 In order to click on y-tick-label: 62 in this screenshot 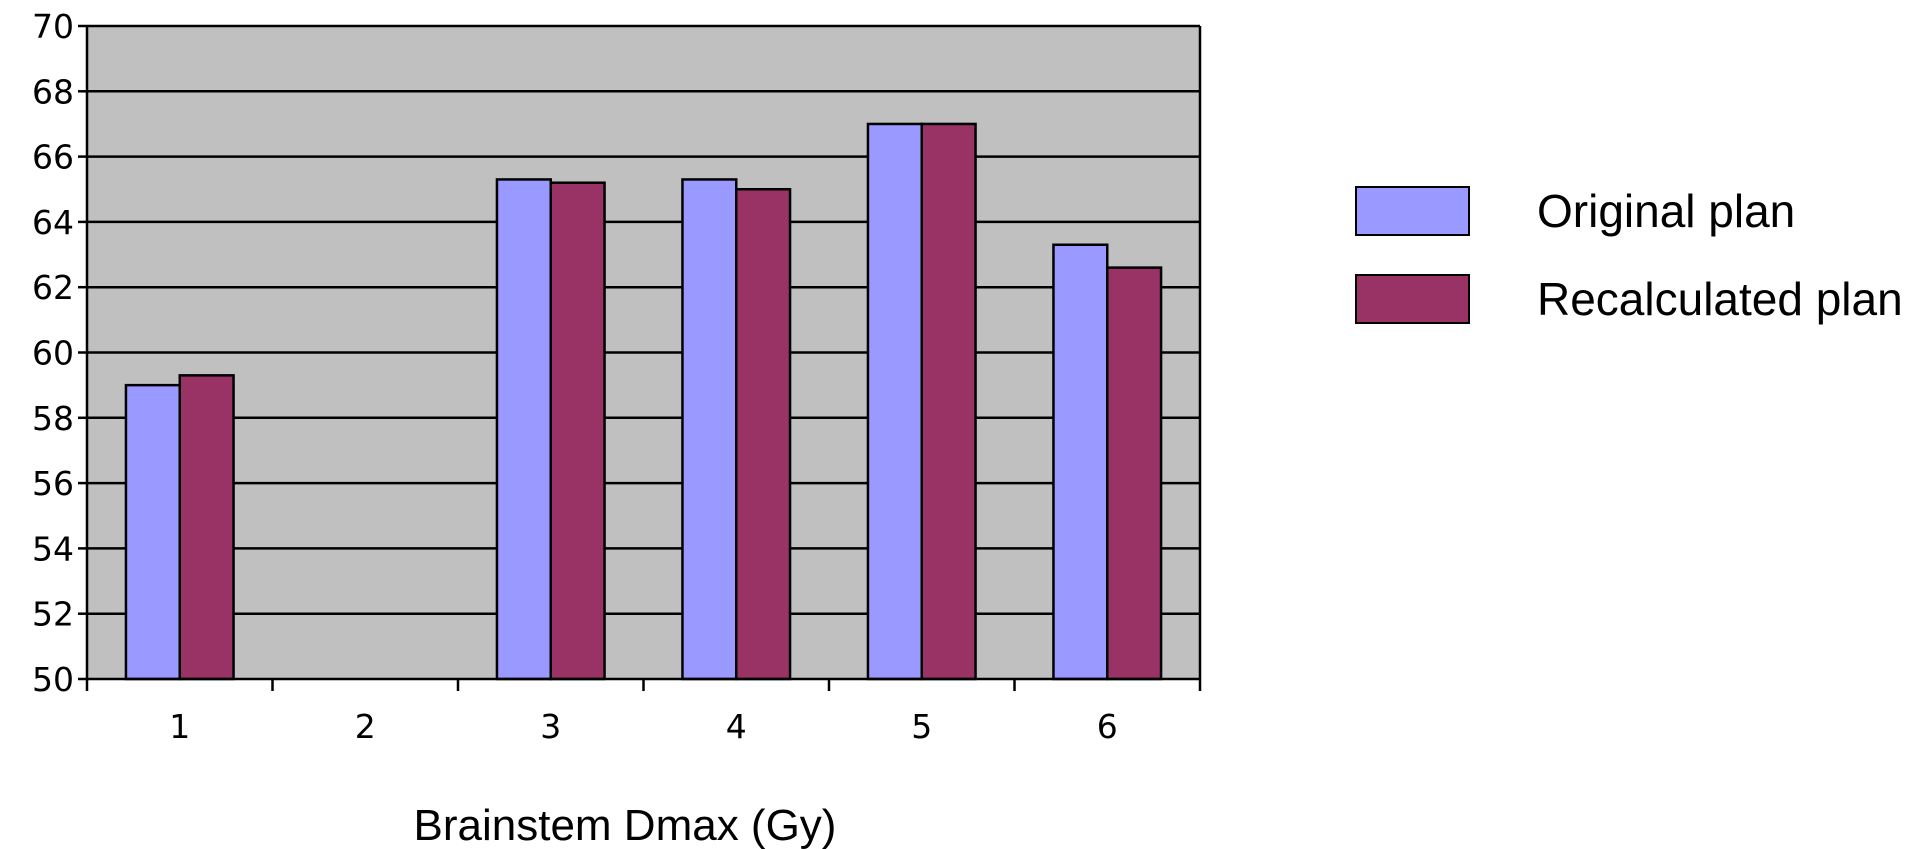, I will do `click(53, 287)`.